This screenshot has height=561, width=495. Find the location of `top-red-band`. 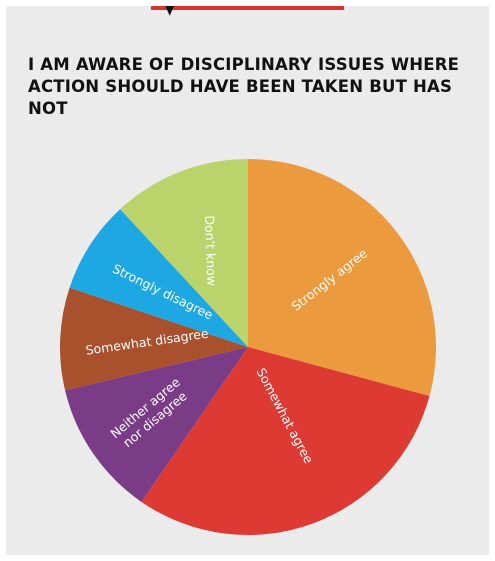

top-red-band is located at coordinates (247, 8).